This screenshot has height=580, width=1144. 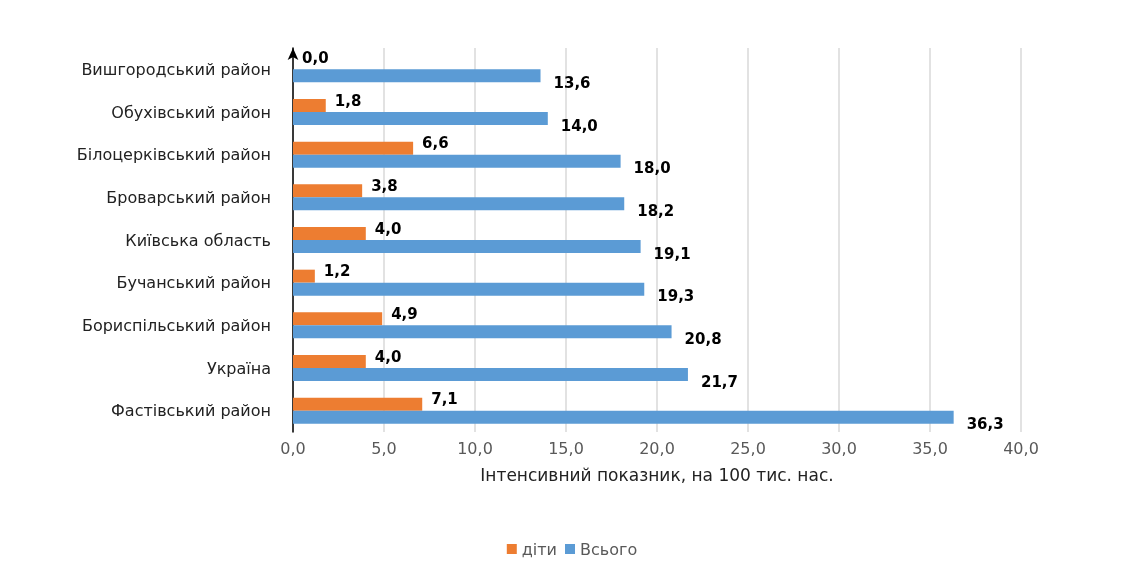 What do you see at coordinates (579, 125) in the screenshot?
I see `data-label: 14,0` at bounding box center [579, 125].